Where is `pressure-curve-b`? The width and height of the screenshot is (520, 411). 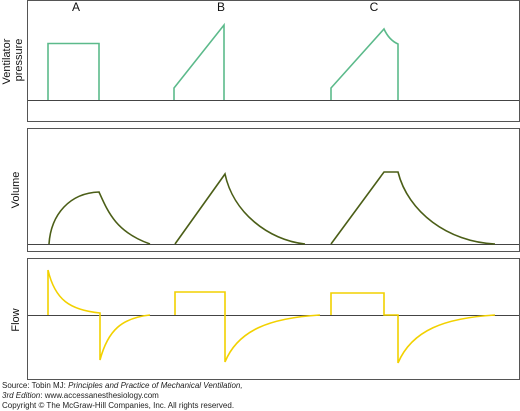 pressure-curve-b is located at coordinates (199, 61).